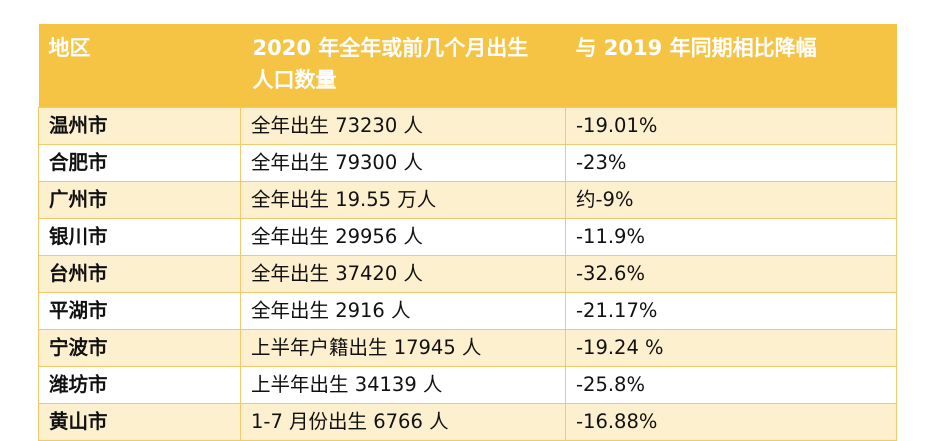  I want to click on births-cell: 全年出生 19.55 万人, so click(403, 200).